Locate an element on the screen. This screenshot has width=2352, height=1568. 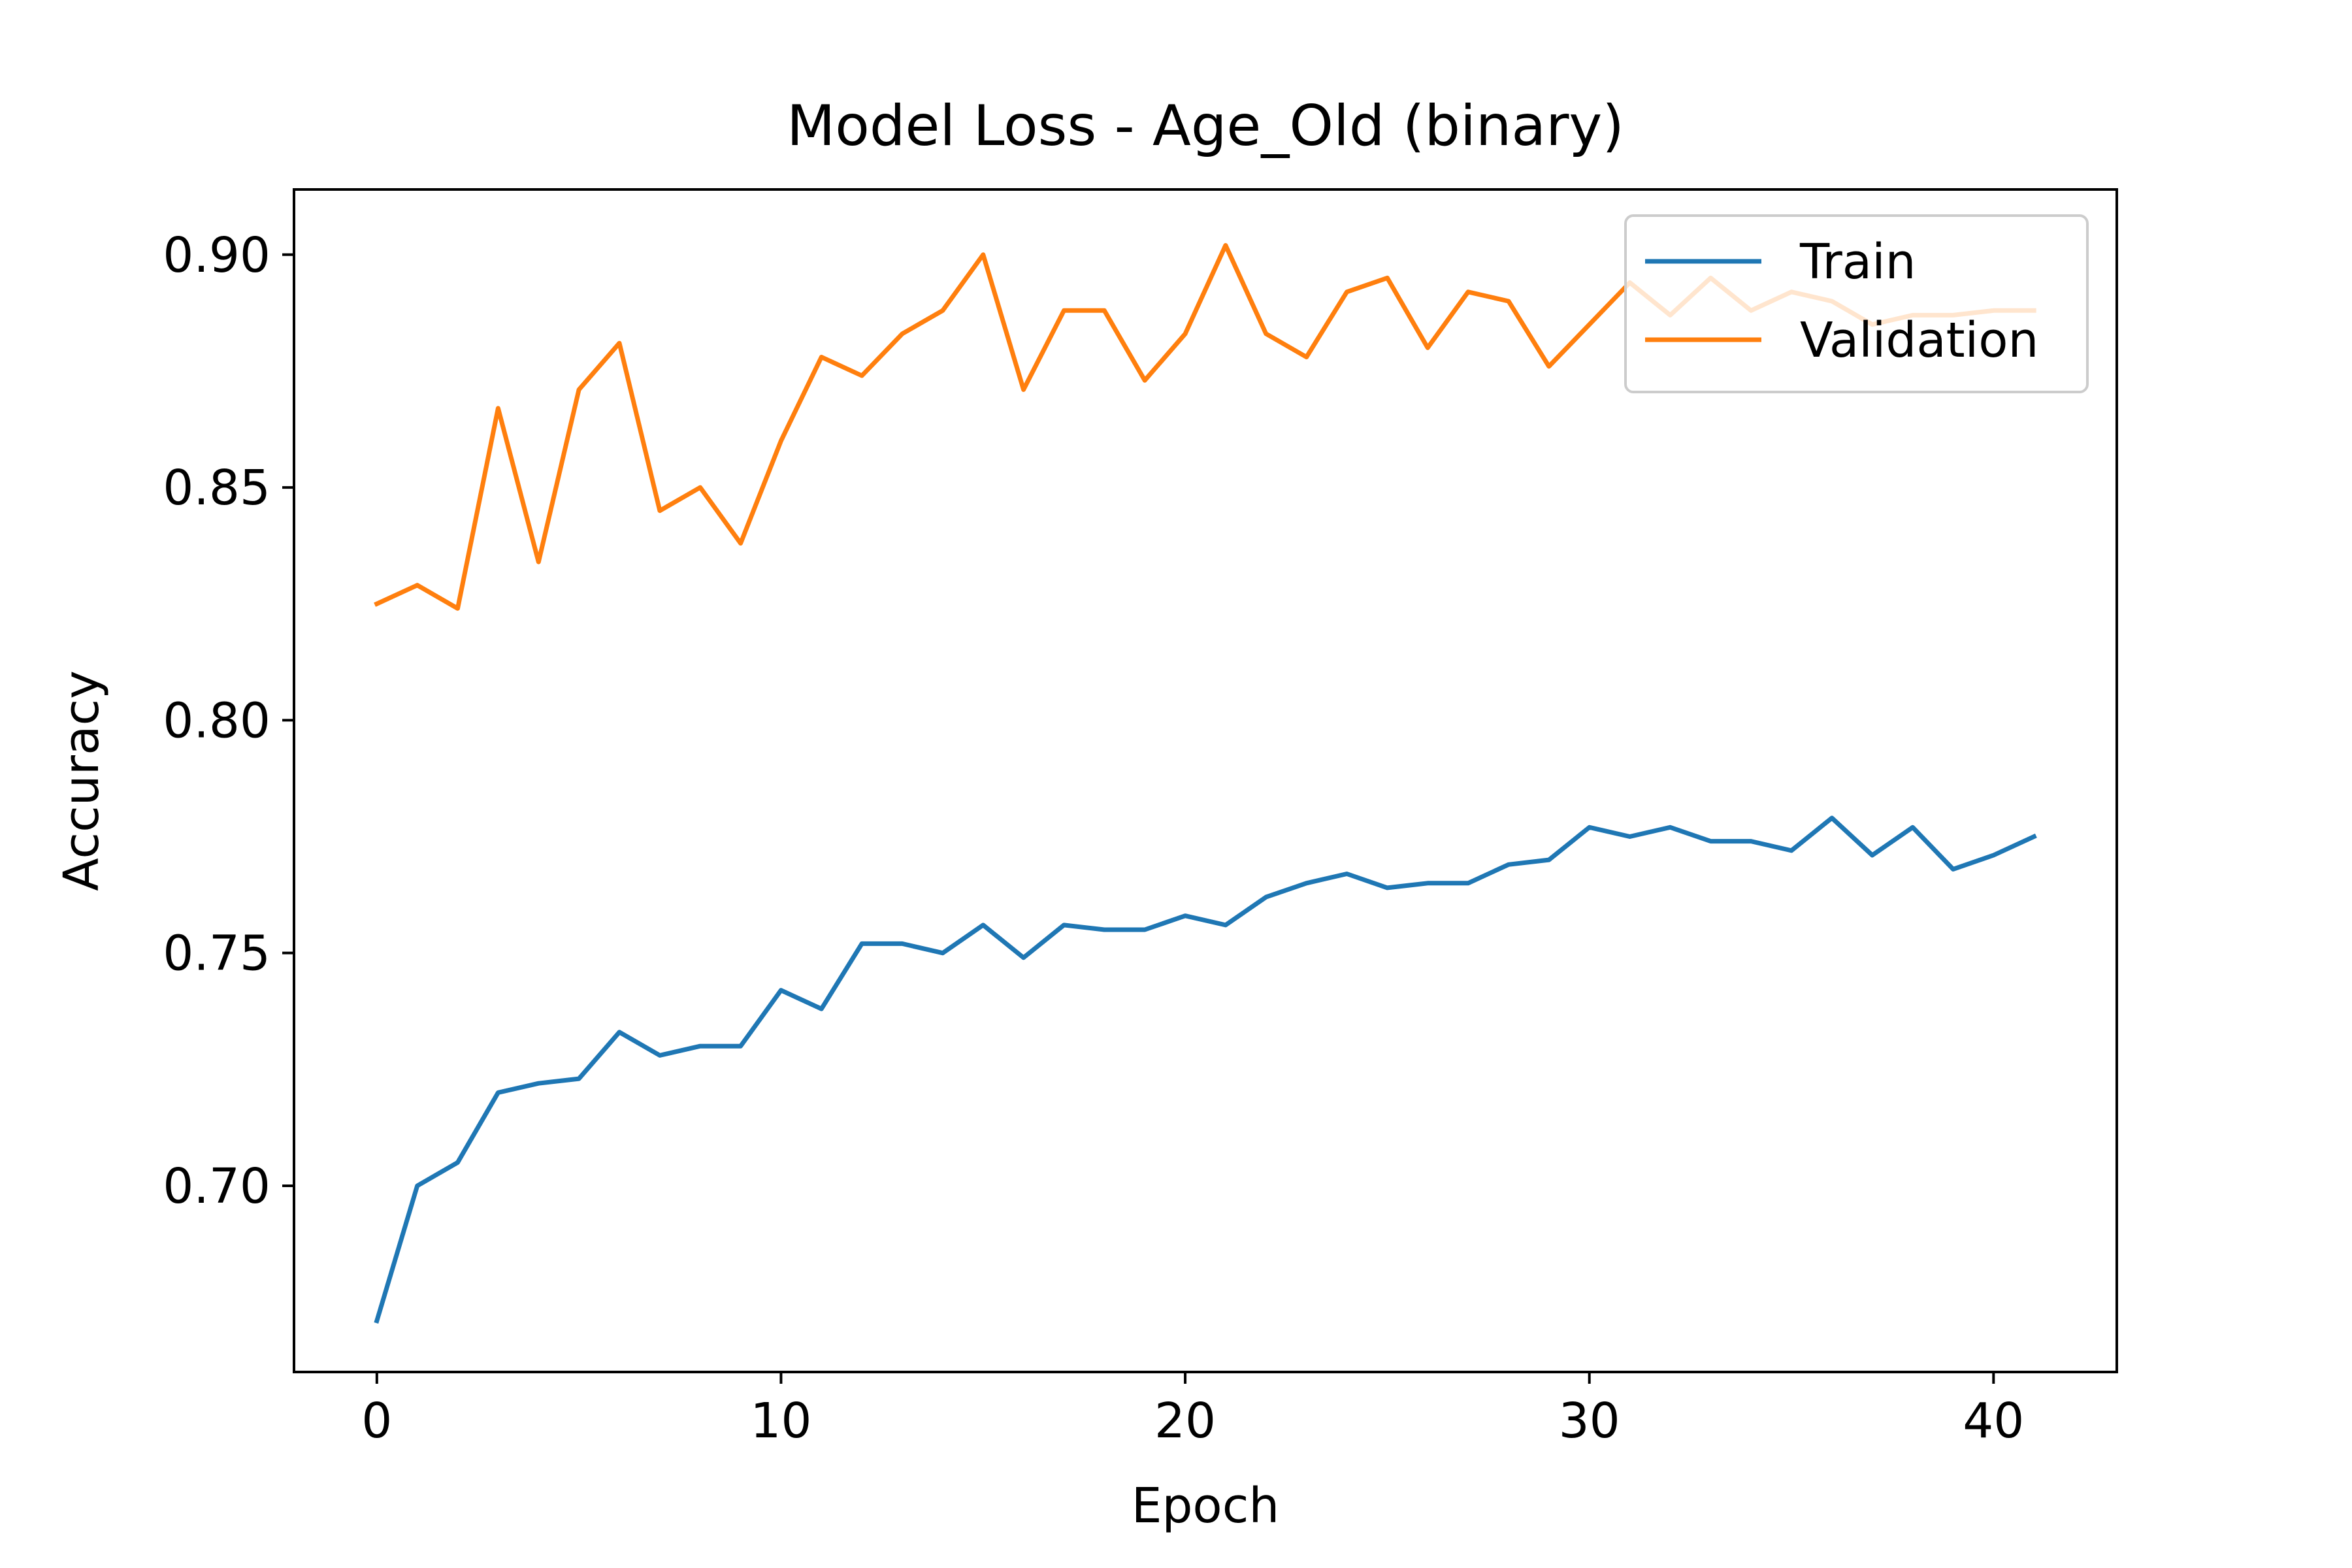
y-axis-label: Accuracy is located at coordinates (82, 780).